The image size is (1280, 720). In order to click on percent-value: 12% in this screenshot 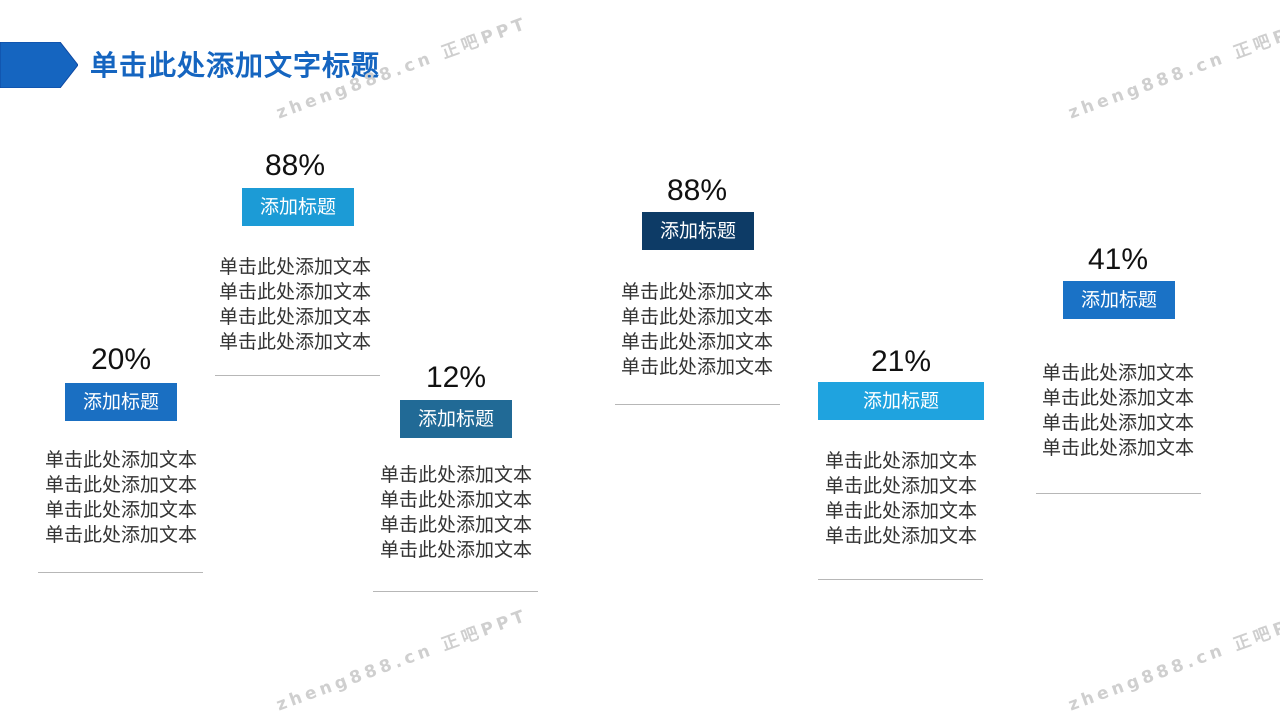, I will do `click(456, 377)`.